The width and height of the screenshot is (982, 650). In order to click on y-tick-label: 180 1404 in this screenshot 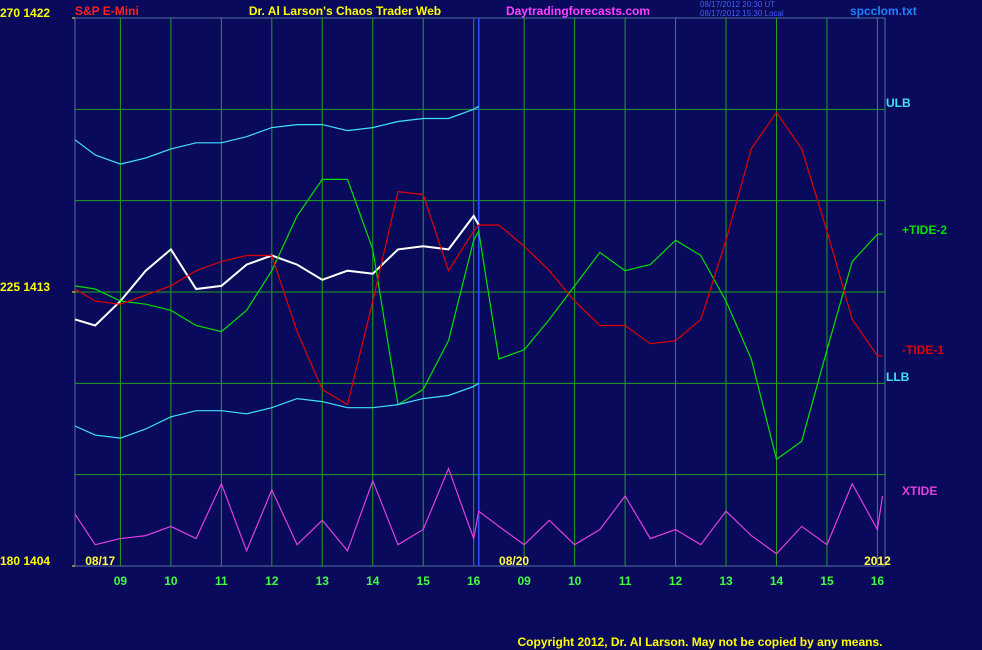, I will do `click(25, 561)`.